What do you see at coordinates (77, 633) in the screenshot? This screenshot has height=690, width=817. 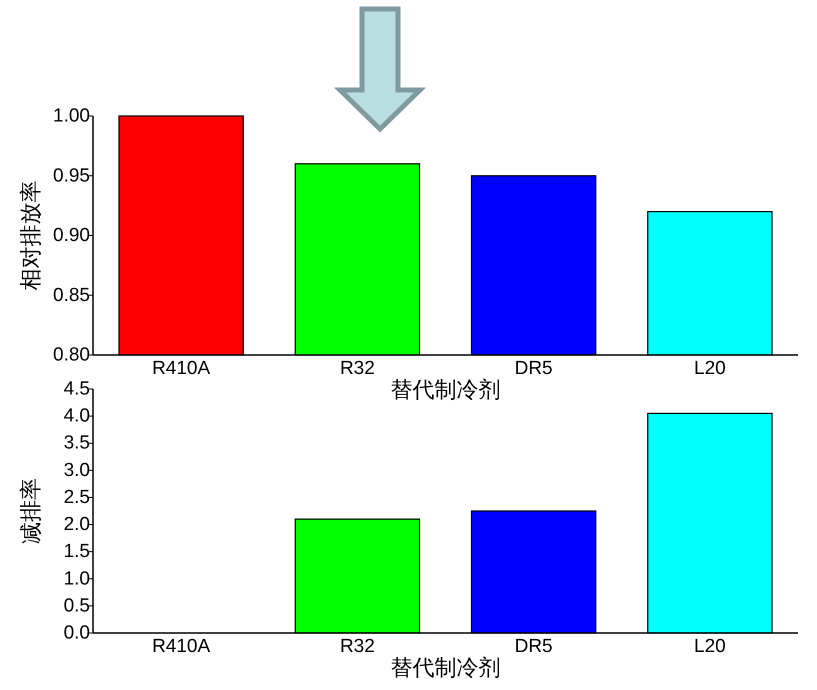 I see `y-tick-label: 0.0` at bounding box center [77, 633].